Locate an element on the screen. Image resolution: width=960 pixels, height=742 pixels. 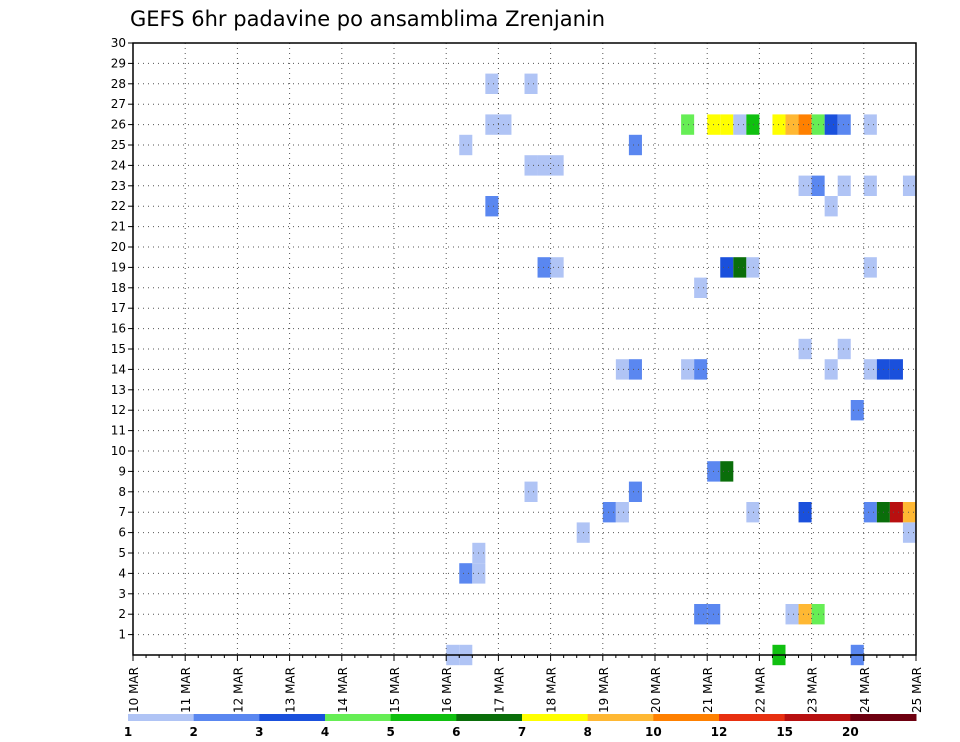
x-tick-label: 10 MAR is located at coordinates (134, 690).